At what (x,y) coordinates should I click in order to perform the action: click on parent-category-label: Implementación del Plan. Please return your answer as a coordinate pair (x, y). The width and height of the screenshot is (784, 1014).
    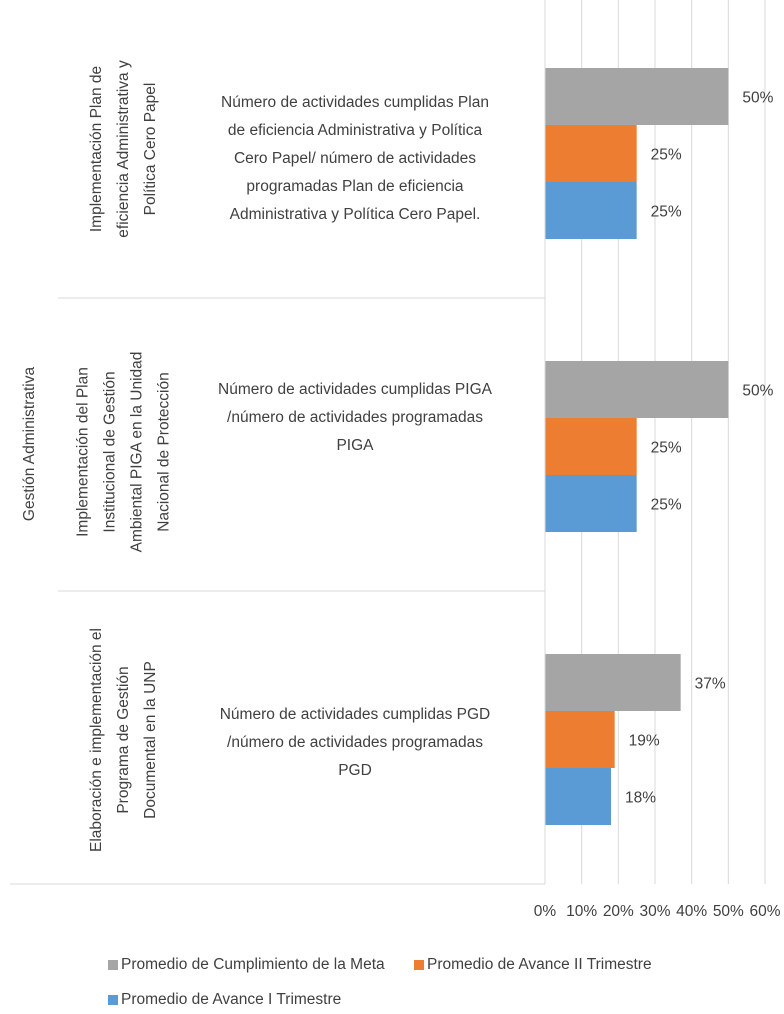
    Looking at the image, I should click on (83, 452).